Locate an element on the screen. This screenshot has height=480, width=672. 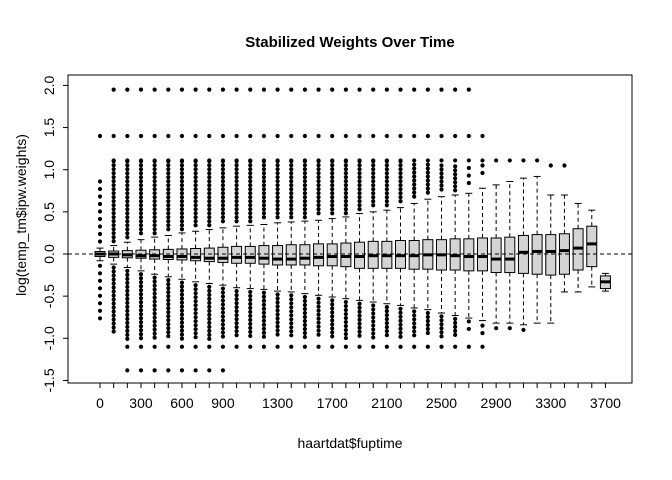
x-tick-label: 1300 is located at coordinates (277, 403).